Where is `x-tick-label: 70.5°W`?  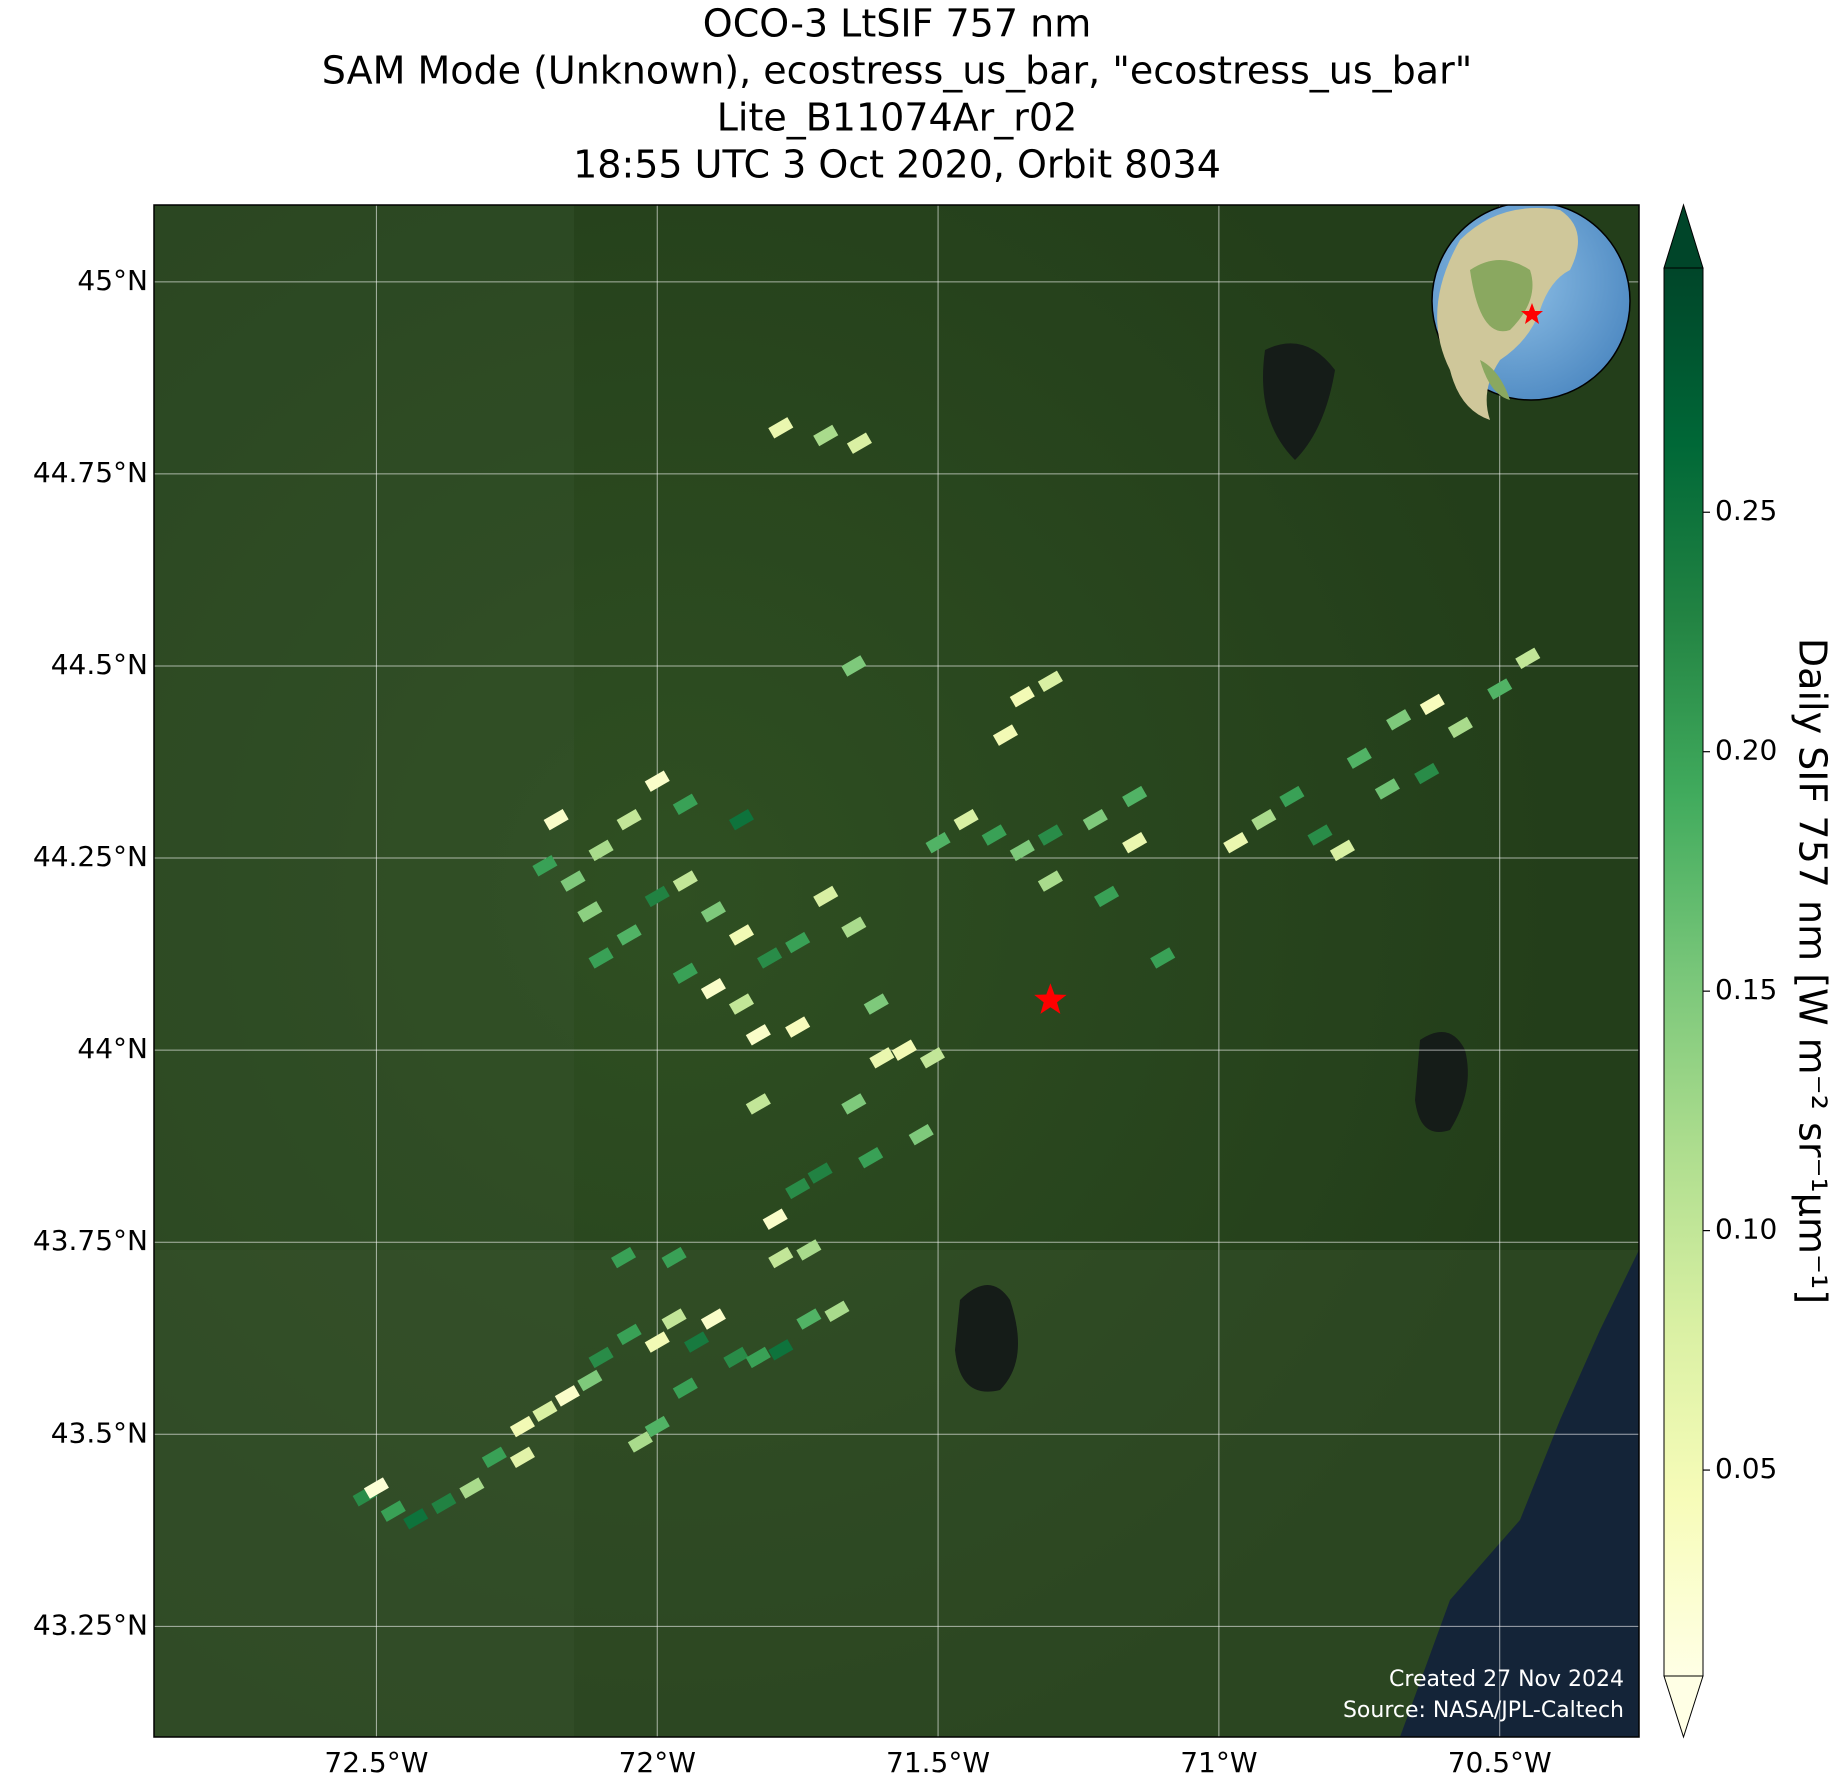 x-tick-label: 70.5°W is located at coordinates (1500, 1762).